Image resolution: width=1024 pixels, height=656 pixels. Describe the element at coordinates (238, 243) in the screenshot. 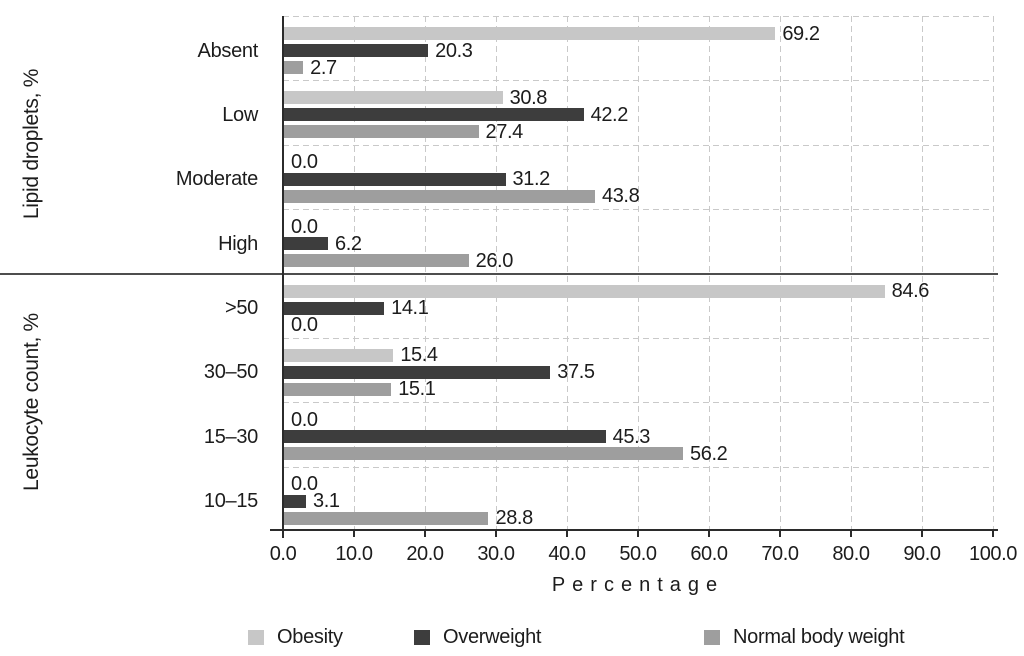

I see `category-label: High` at that location.